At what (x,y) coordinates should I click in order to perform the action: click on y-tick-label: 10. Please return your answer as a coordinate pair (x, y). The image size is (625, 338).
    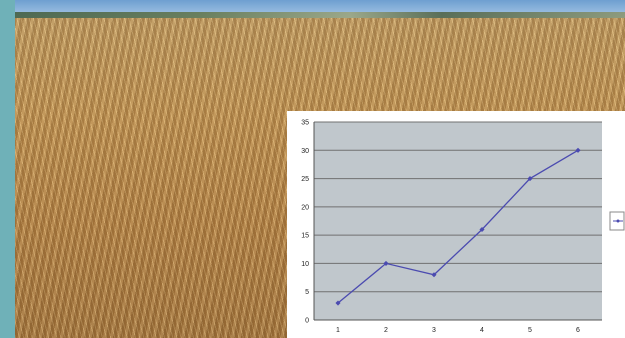
    Looking at the image, I should click on (305, 264).